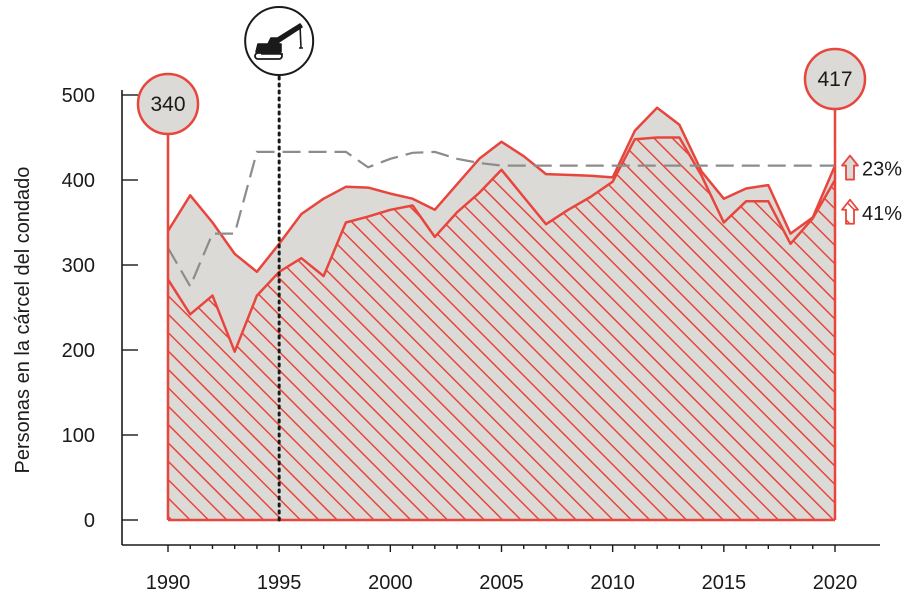  Describe the element at coordinates (882, 170) in the screenshot. I see `change-label: 23%` at that location.